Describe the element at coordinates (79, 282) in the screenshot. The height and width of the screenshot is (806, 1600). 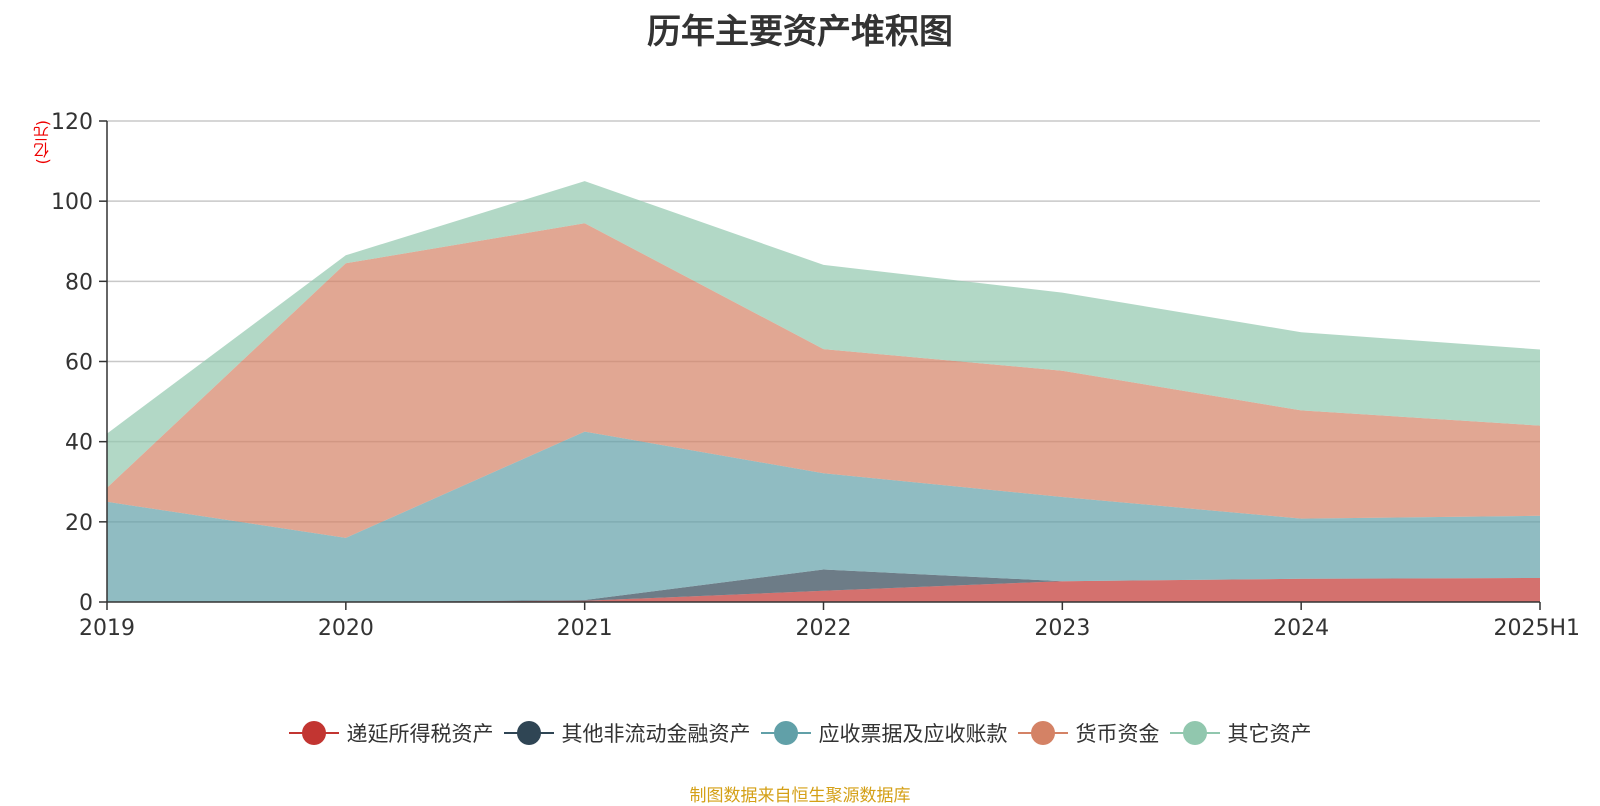
I see `y-tick-label-4: 80` at that location.